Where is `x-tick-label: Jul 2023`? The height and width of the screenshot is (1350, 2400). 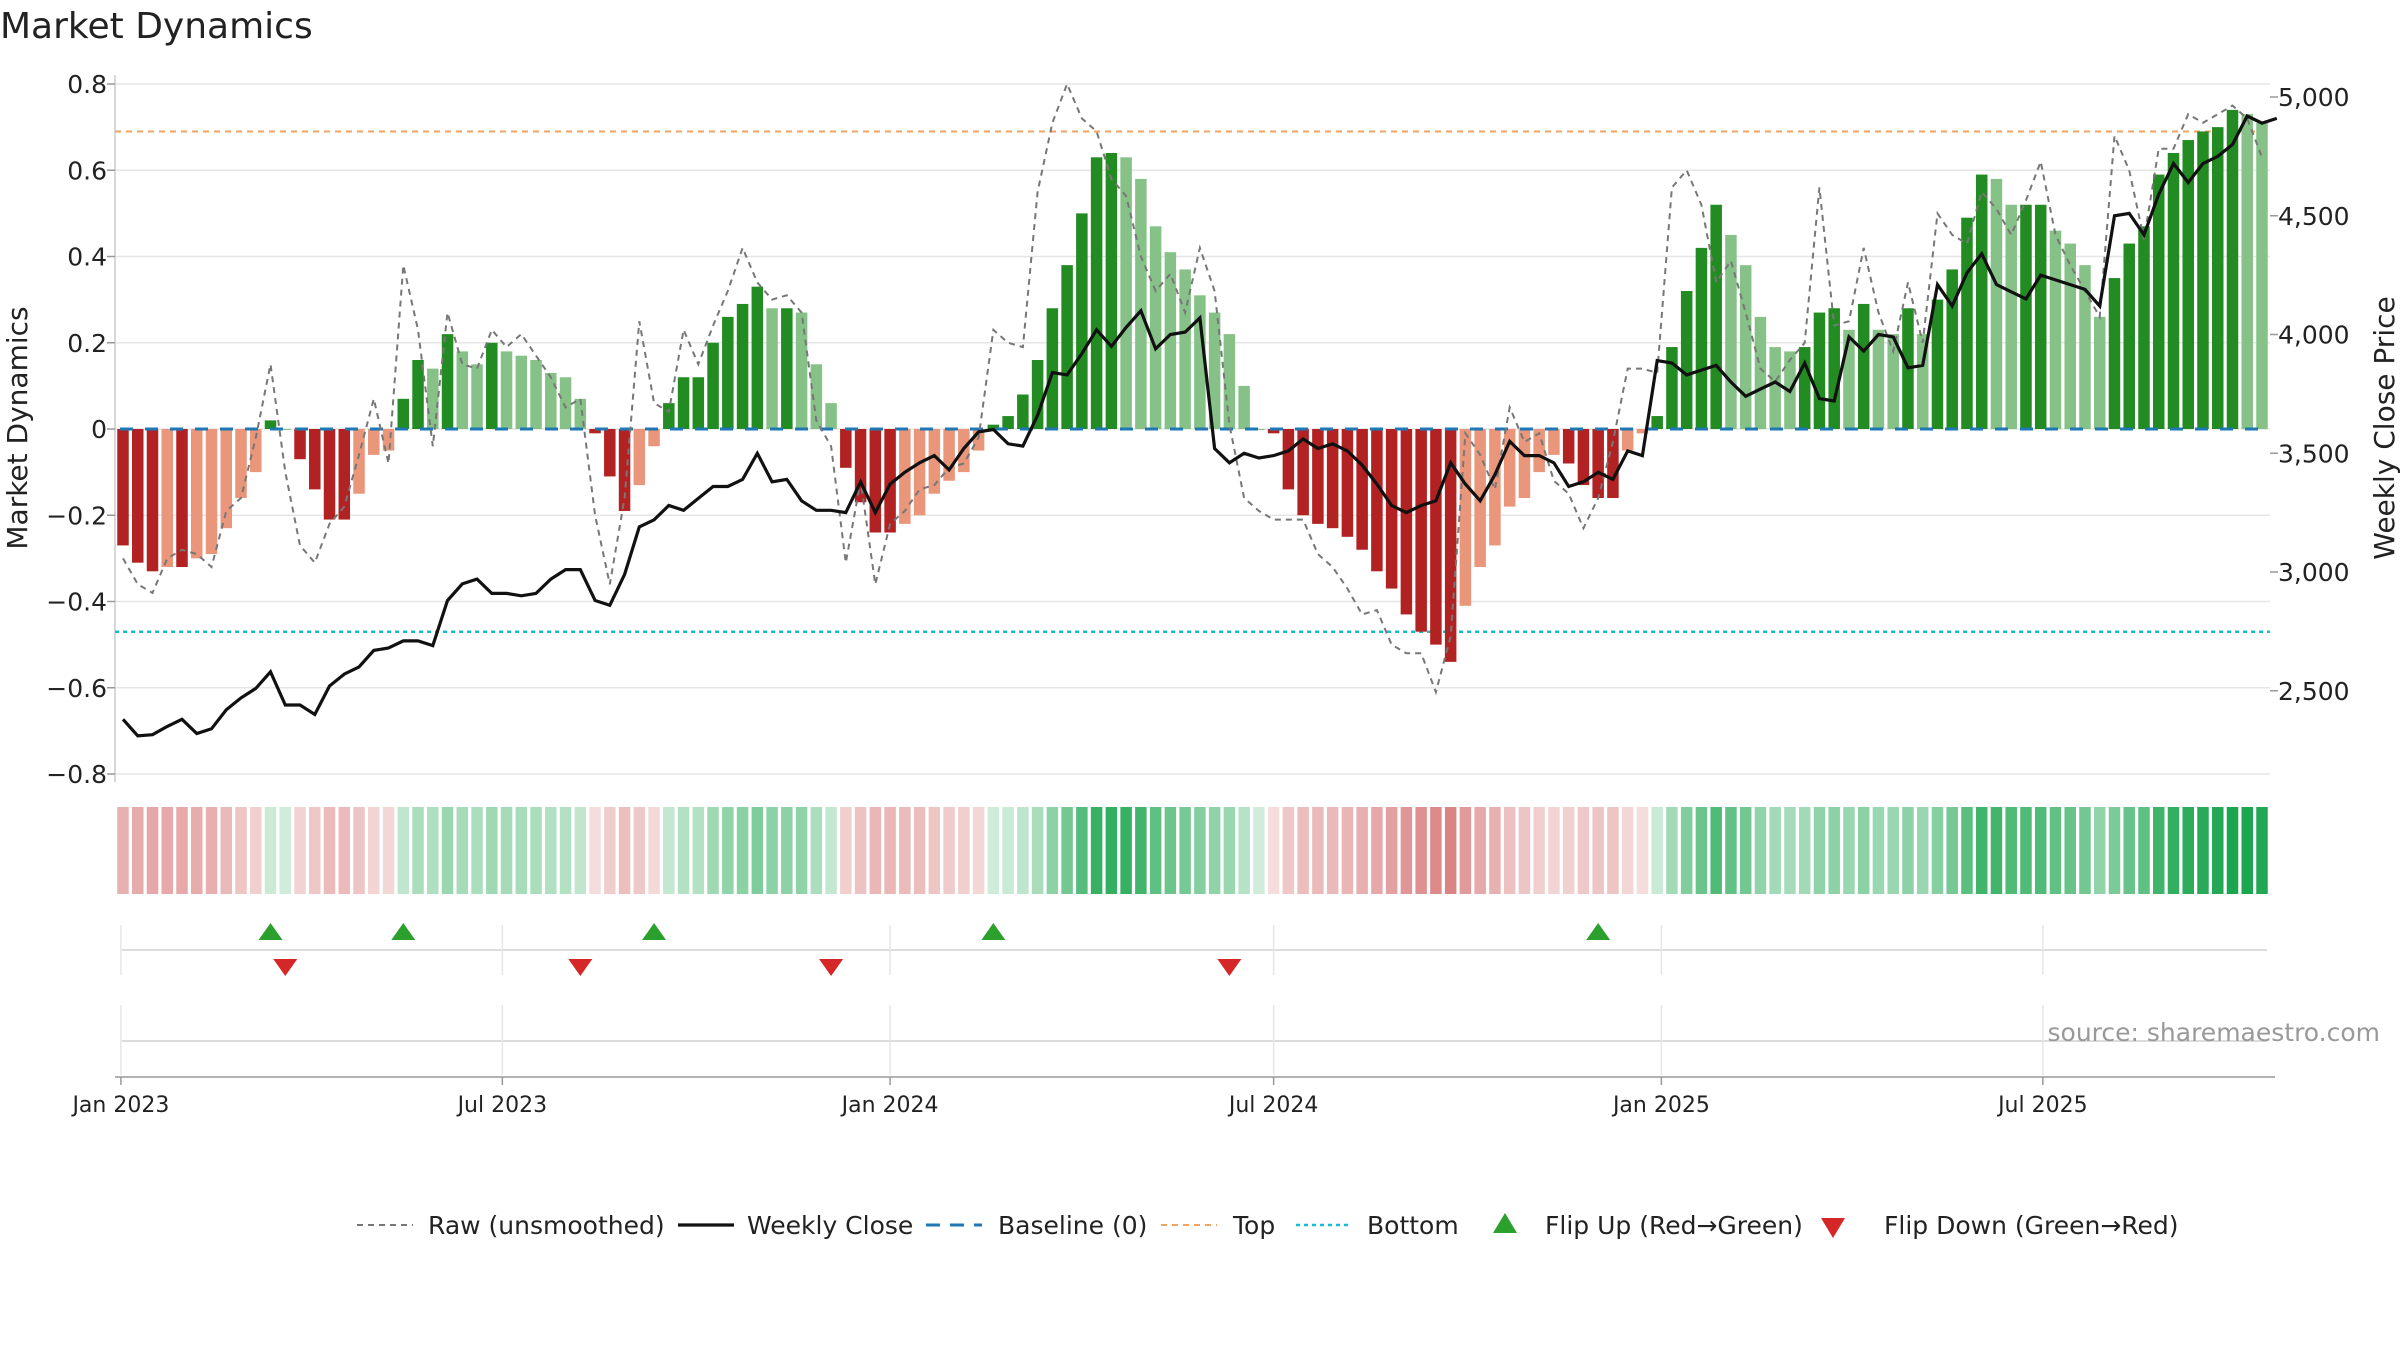 x-tick-label: Jul 2023 is located at coordinates (502, 1105).